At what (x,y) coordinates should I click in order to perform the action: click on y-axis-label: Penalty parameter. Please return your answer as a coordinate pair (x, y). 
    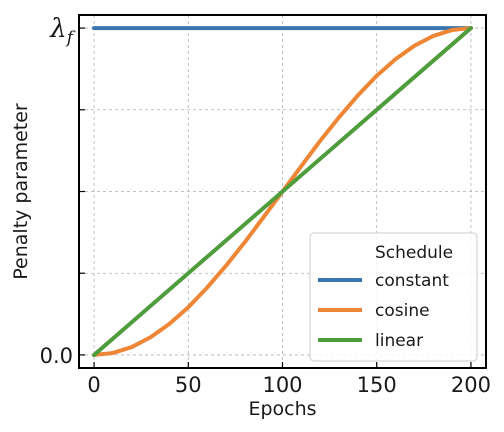
    Looking at the image, I should click on (21, 191).